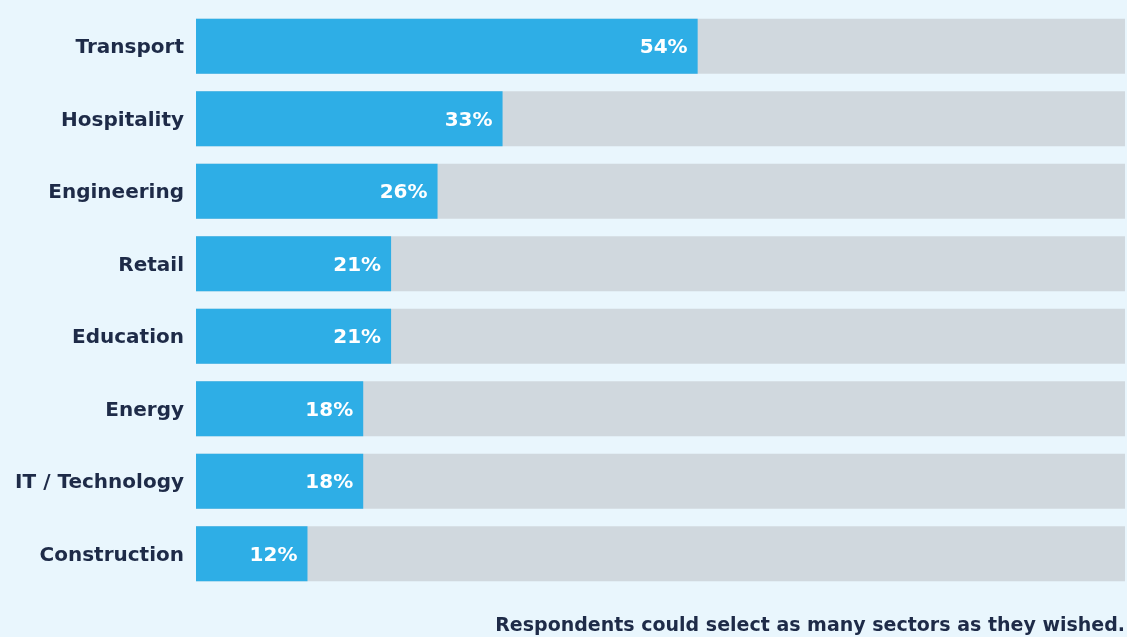 The width and height of the screenshot is (1127, 637). What do you see at coordinates (403, 191) in the screenshot?
I see `data-label: 26%` at bounding box center [403, 191].